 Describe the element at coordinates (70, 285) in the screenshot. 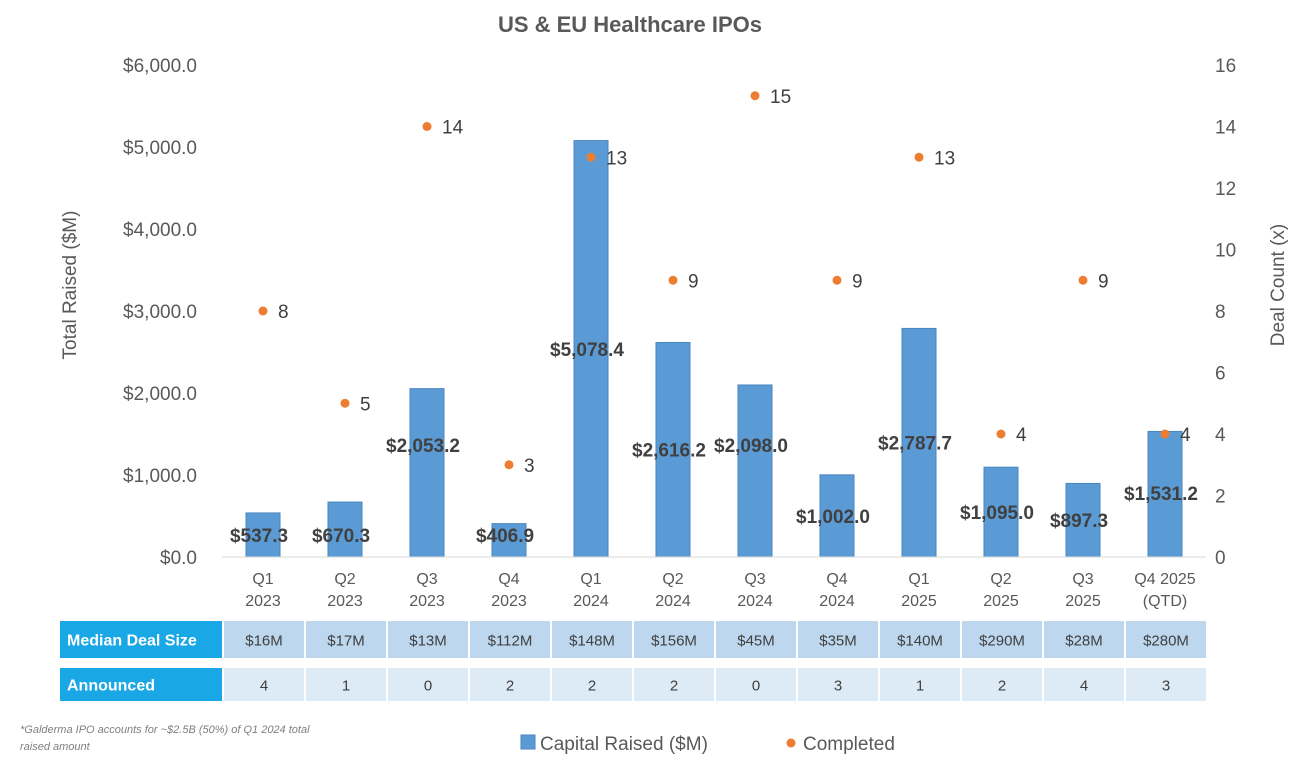

I see `y-axis-title: Total Raised ($M)` at that location.